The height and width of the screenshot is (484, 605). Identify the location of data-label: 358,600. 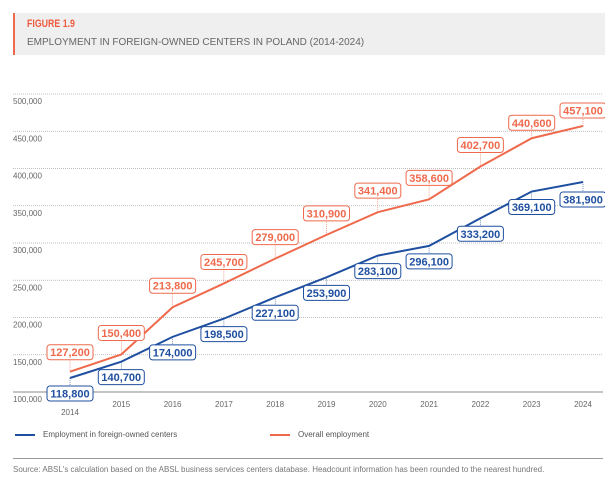
(429, 179).